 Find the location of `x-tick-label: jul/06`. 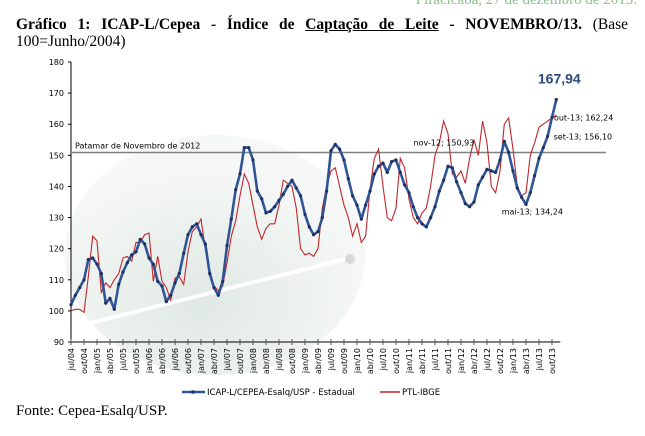

x-tick-label: jul/06 is located at coordinates (175, 359).